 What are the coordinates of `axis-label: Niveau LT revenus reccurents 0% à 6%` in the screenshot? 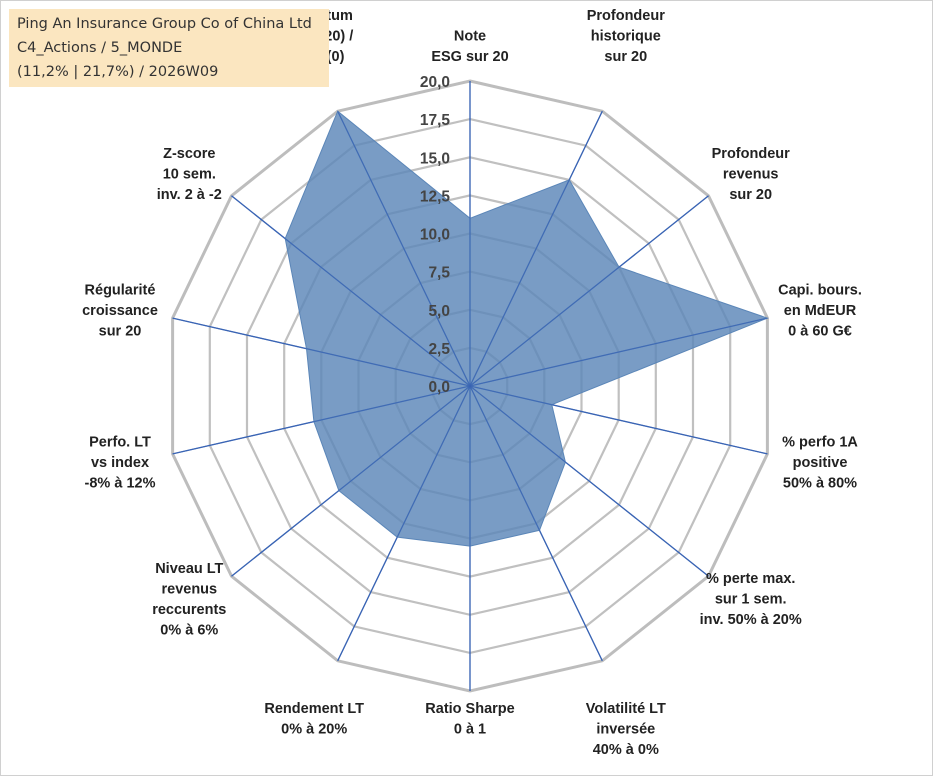 It's located at (189, 600).